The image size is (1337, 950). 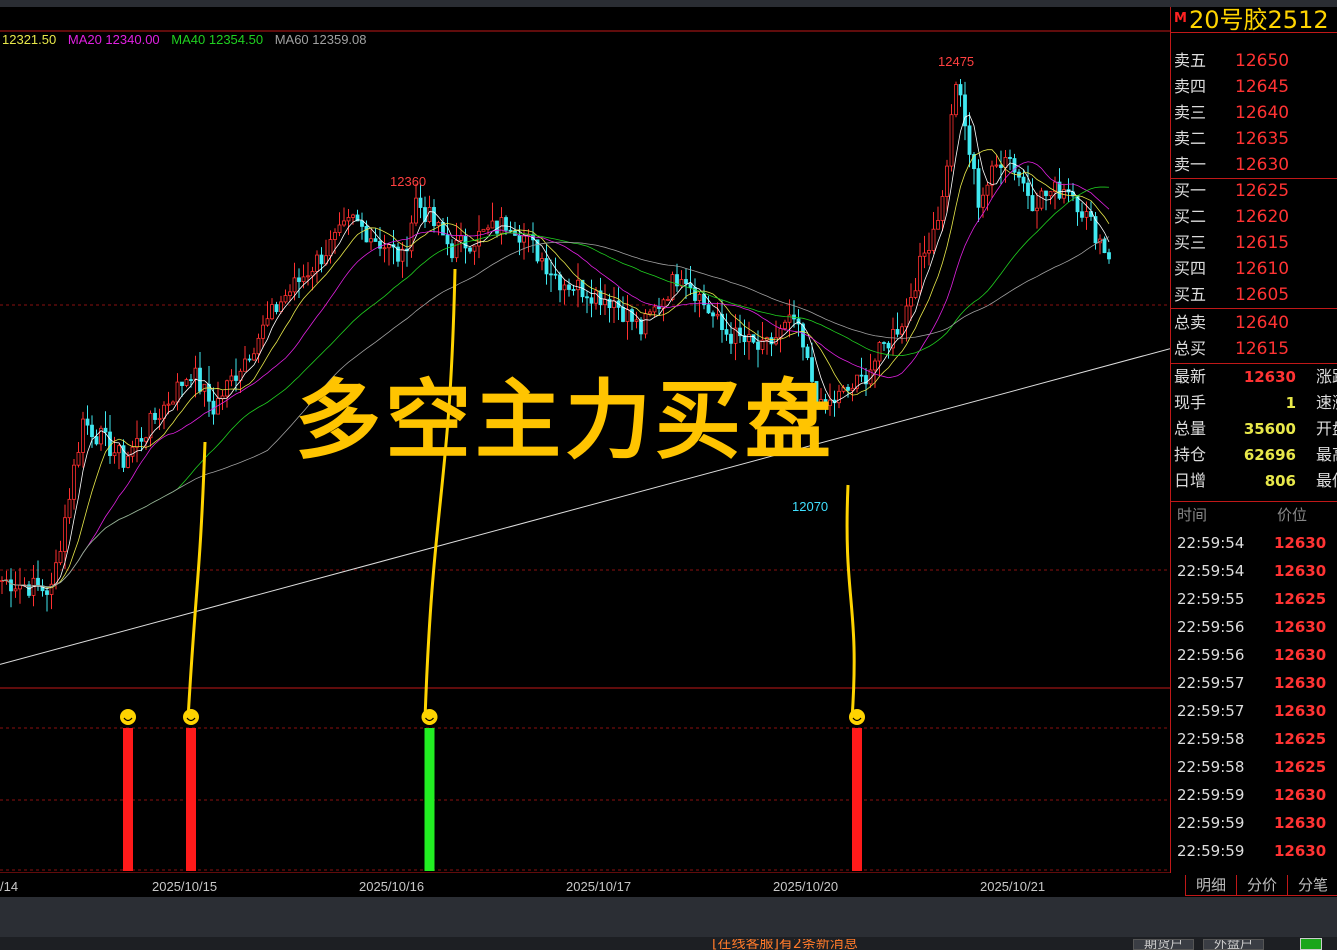 I want to click on ask-label: 卖三, so click(x=1190, y=112).